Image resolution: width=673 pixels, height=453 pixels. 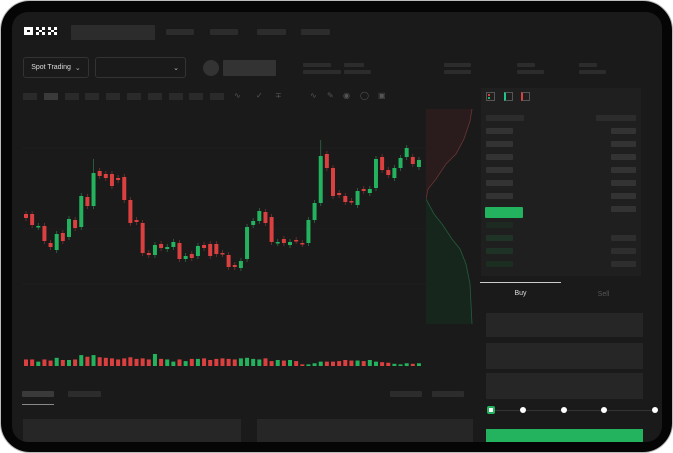 I want to click on line-tool-icon: ✓, so click(x=259, y=95).